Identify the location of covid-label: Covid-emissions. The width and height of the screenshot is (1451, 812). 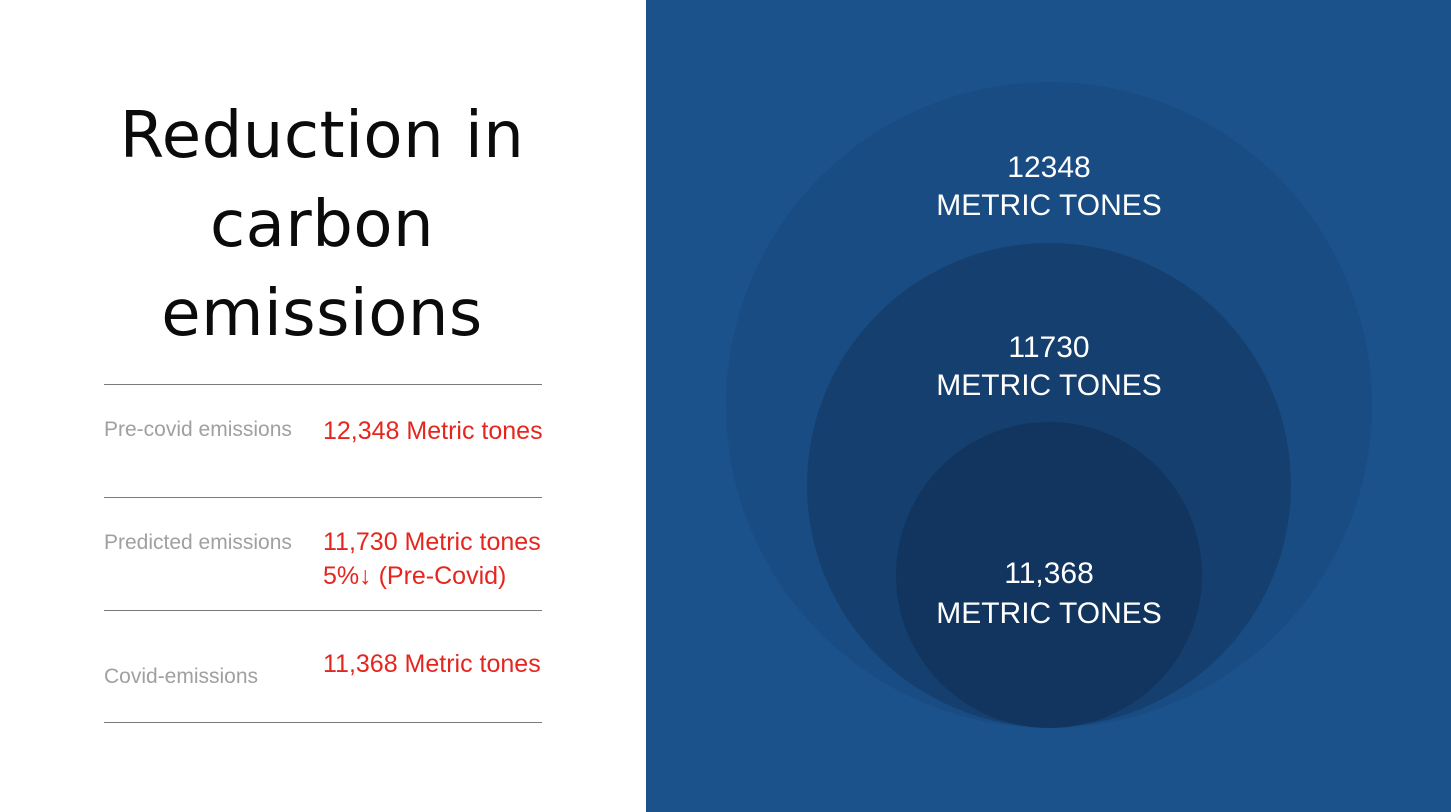
(181, 676).